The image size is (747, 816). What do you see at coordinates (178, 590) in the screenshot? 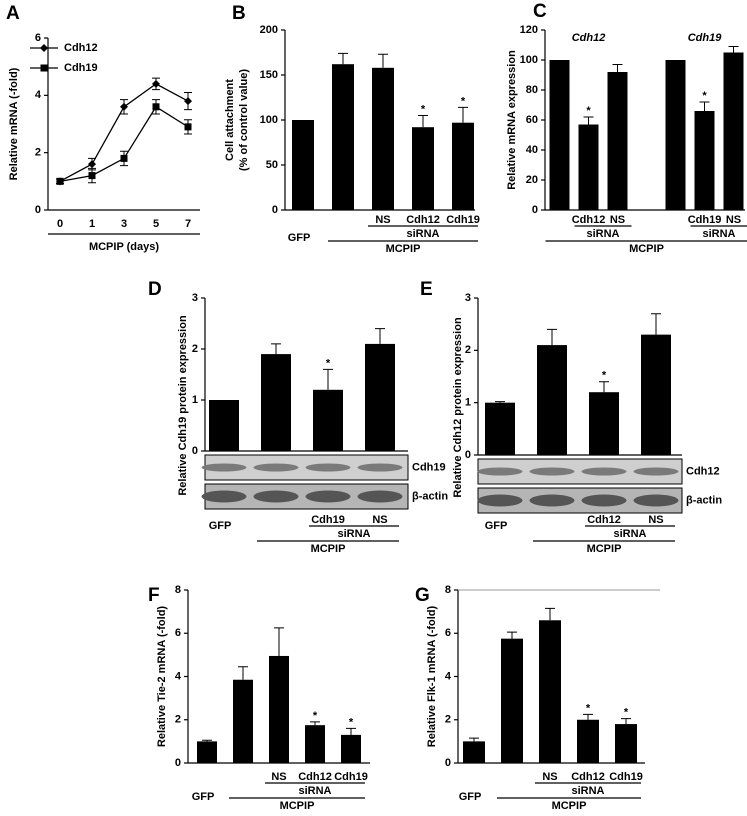
I see `y-tick-label: 8` at bounding box center [178, 590].